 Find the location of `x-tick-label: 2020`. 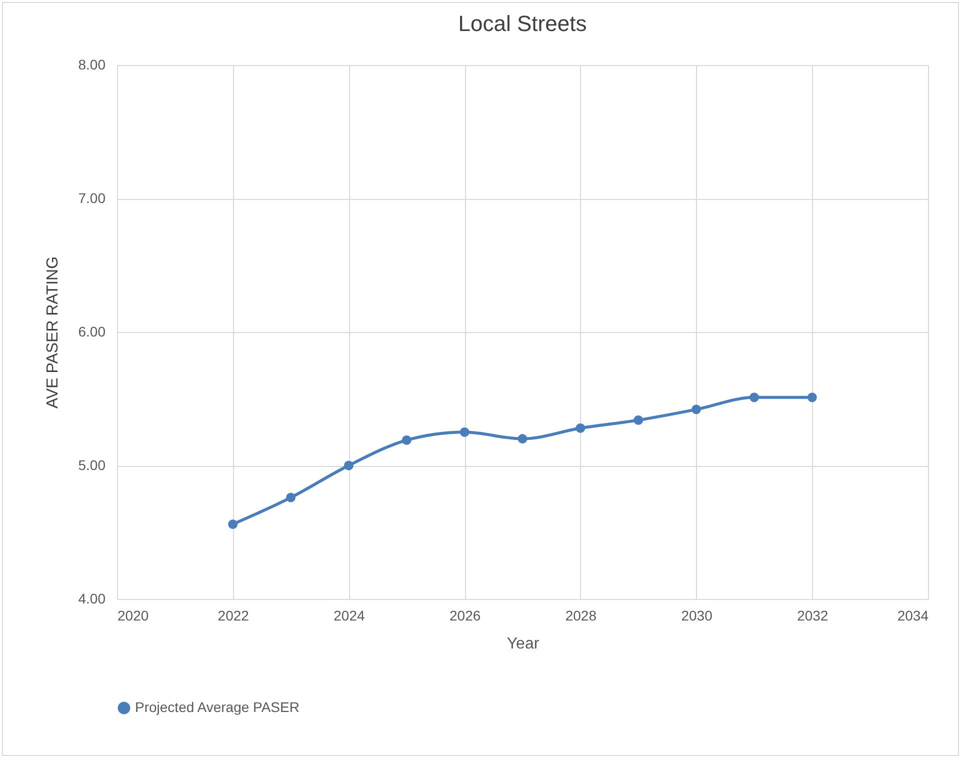

x-tick-label: 2020 is located at coordinates (133, 616).